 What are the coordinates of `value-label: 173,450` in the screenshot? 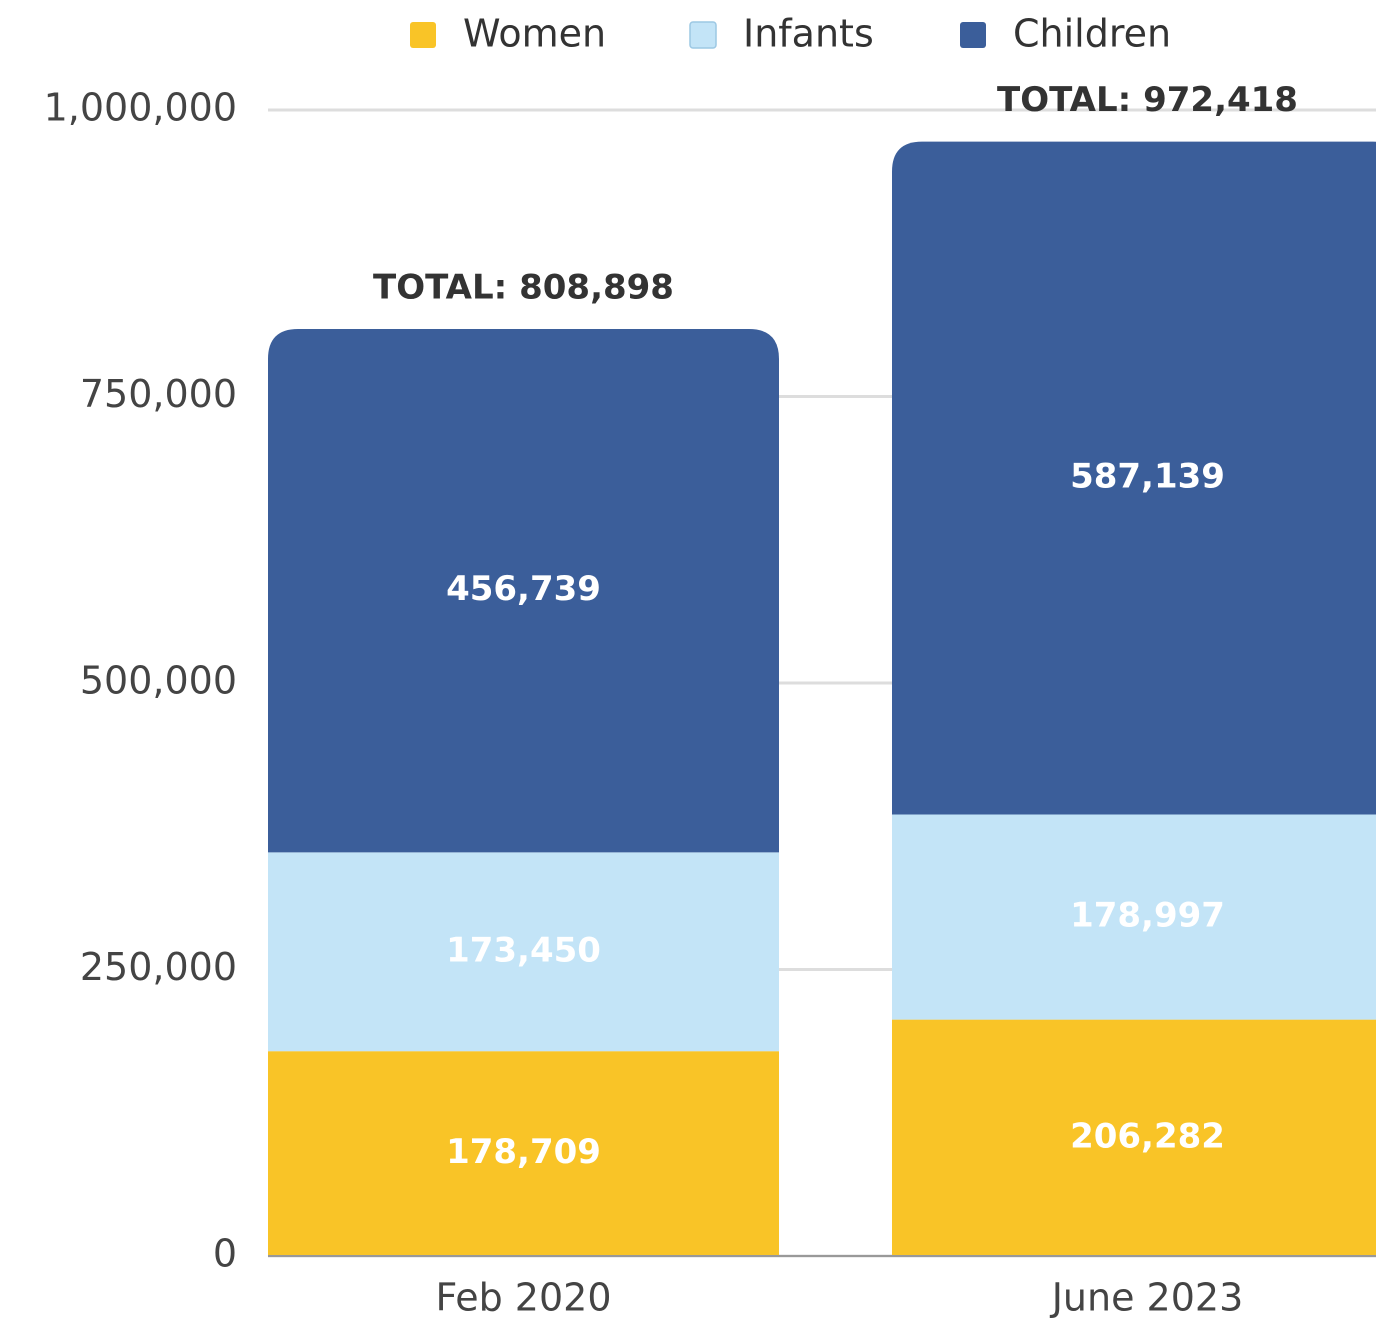 It's located at (523, 950).